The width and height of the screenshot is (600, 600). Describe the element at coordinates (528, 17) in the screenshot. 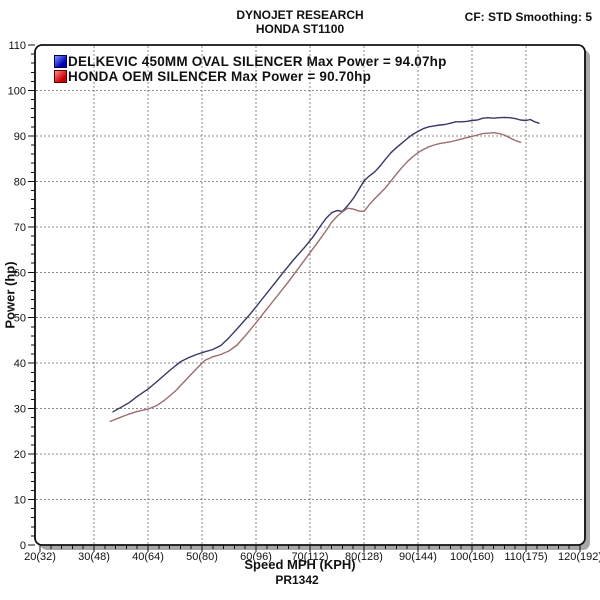

I see `correction-smoothing-info: CF: STD Smoothing: 5` at that location.